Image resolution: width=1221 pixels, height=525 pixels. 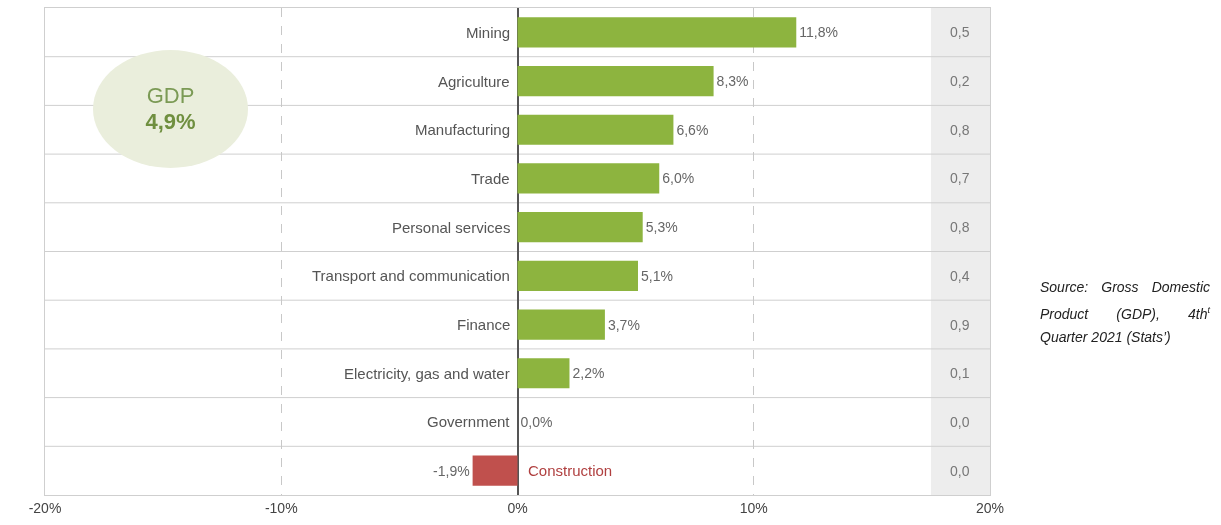 What do you see at coordinates (469, 421) in the screenshot?
I see `y-tick-label: Government` at bounding box center [469, 421].